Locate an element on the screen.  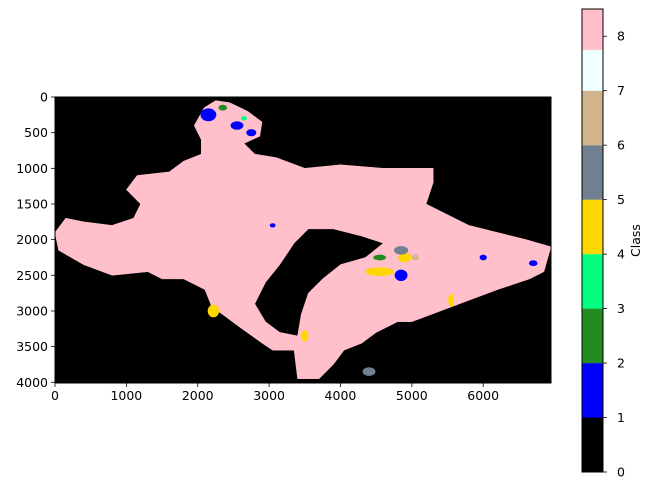
y-axis: 0 500 1000 1500 2000 2500 3000 3500 4000 is located at coordinates (35, 240).